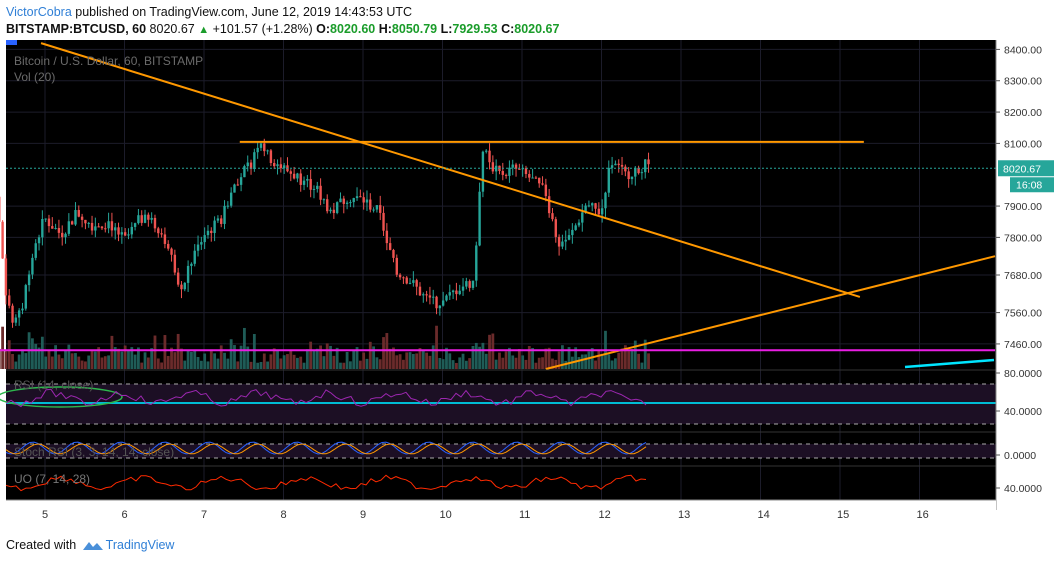  I want to click on time-tick-label: 12, so click(605, 515).